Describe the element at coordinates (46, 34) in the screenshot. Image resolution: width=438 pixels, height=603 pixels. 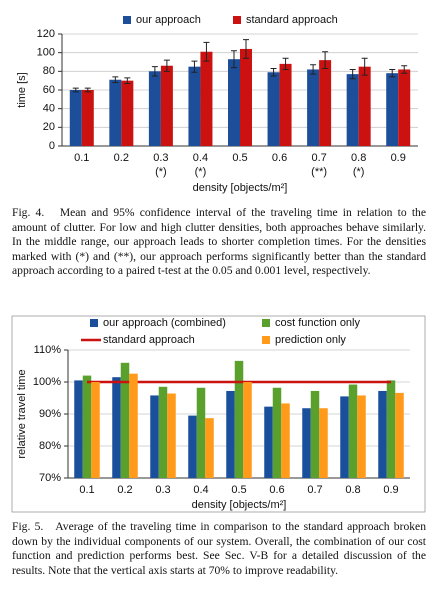
I see `y-tick-label: 120` at that location.